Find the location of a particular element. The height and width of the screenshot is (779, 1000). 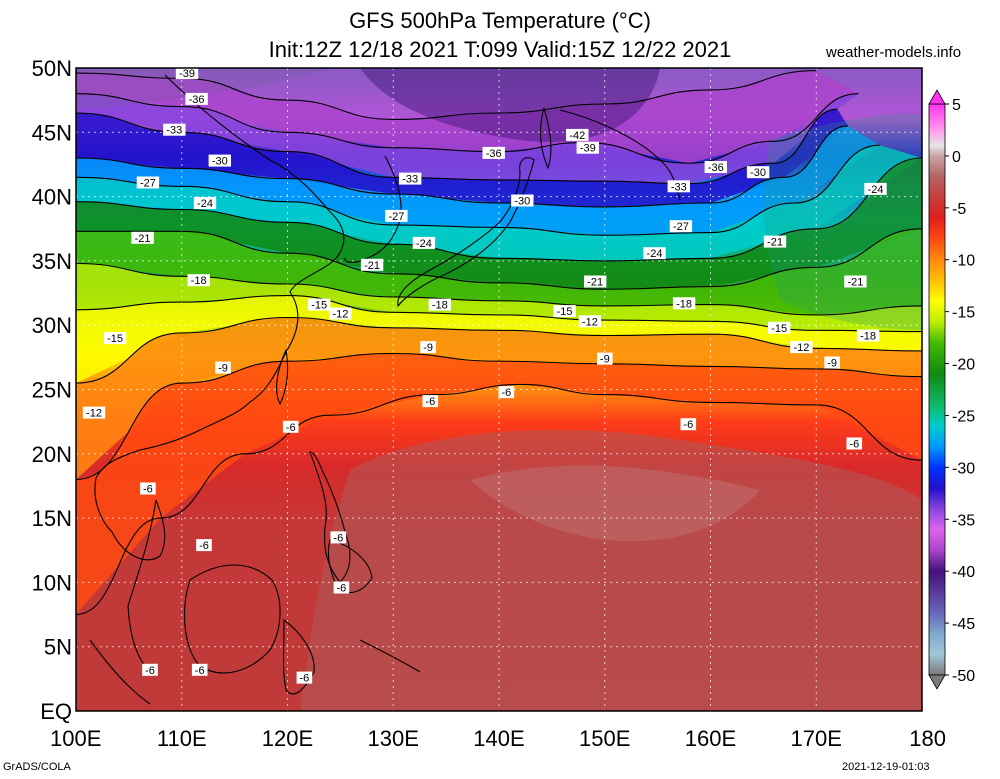

longitude-tick-label: 130E is located at coordinates (393, 738).